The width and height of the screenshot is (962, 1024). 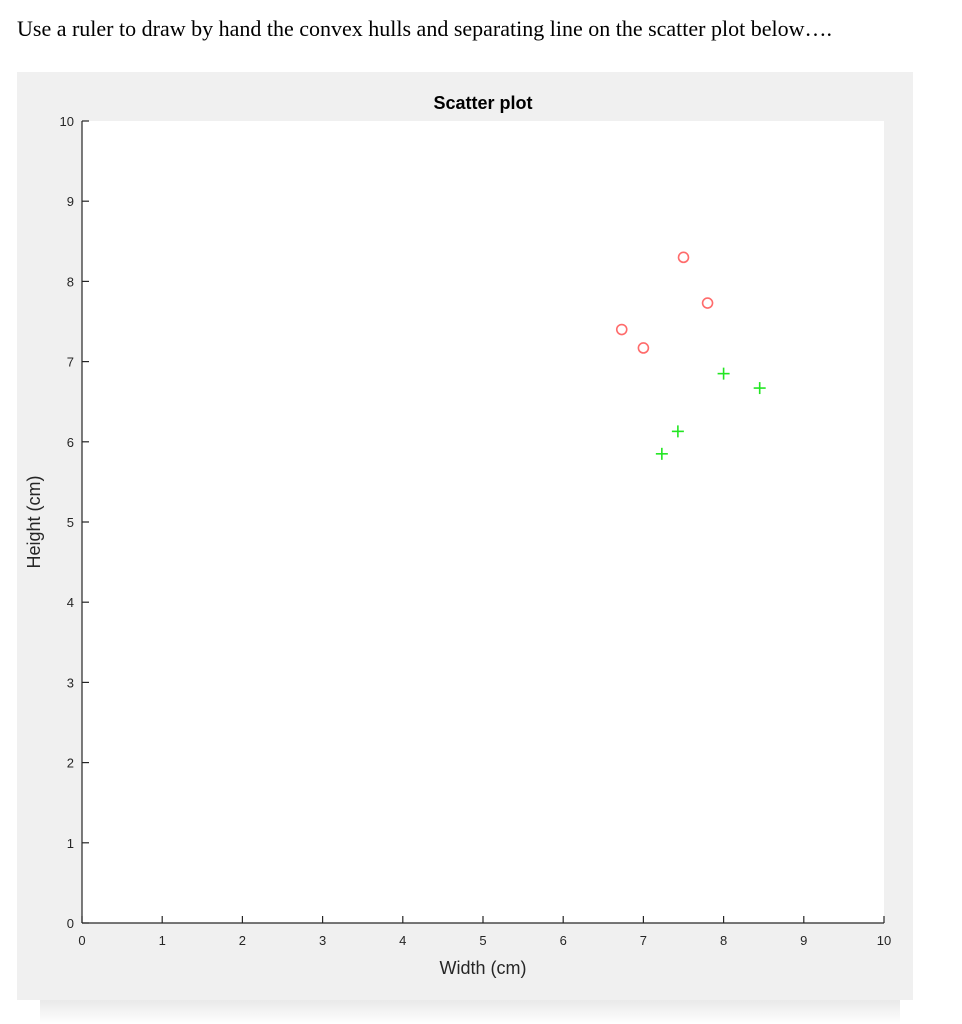 What do you see at coordinates (70, 843) in the screenshot?
I see `y-tick-label: 1` at bounding box center [70, 843].